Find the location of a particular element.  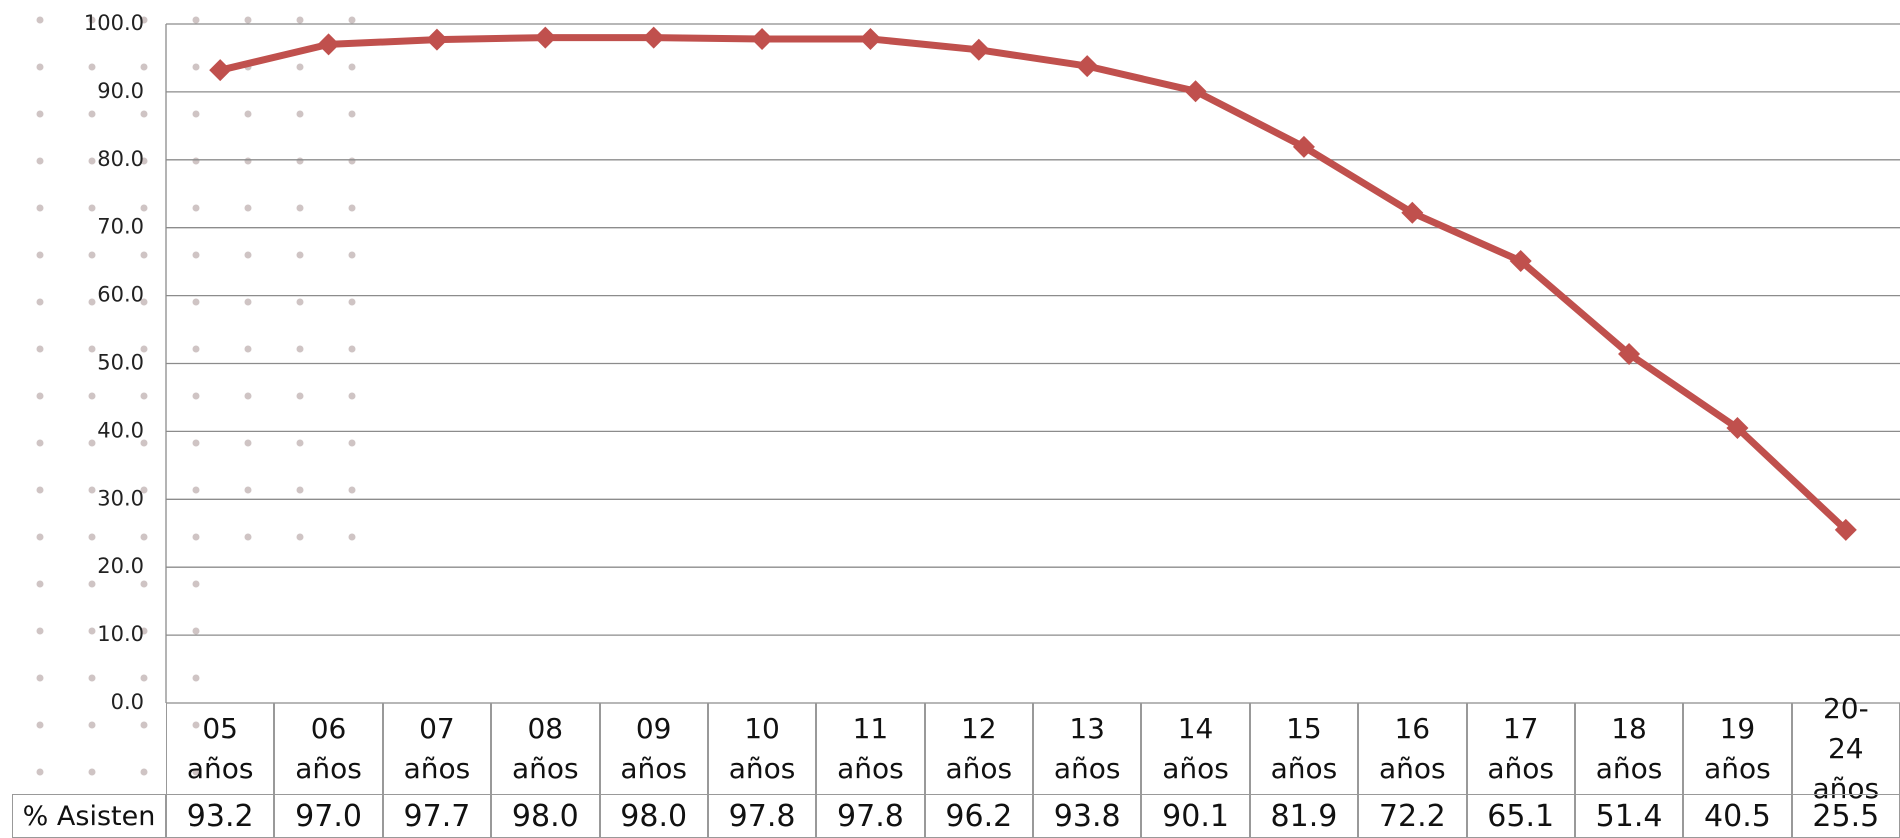

y-tick-label: 60.0 is located at coordinates (120, 295).